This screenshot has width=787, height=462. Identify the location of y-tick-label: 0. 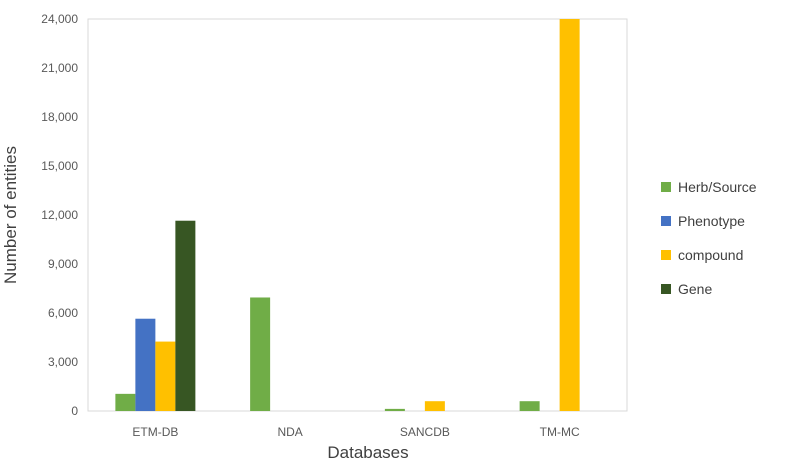
(74, 411).